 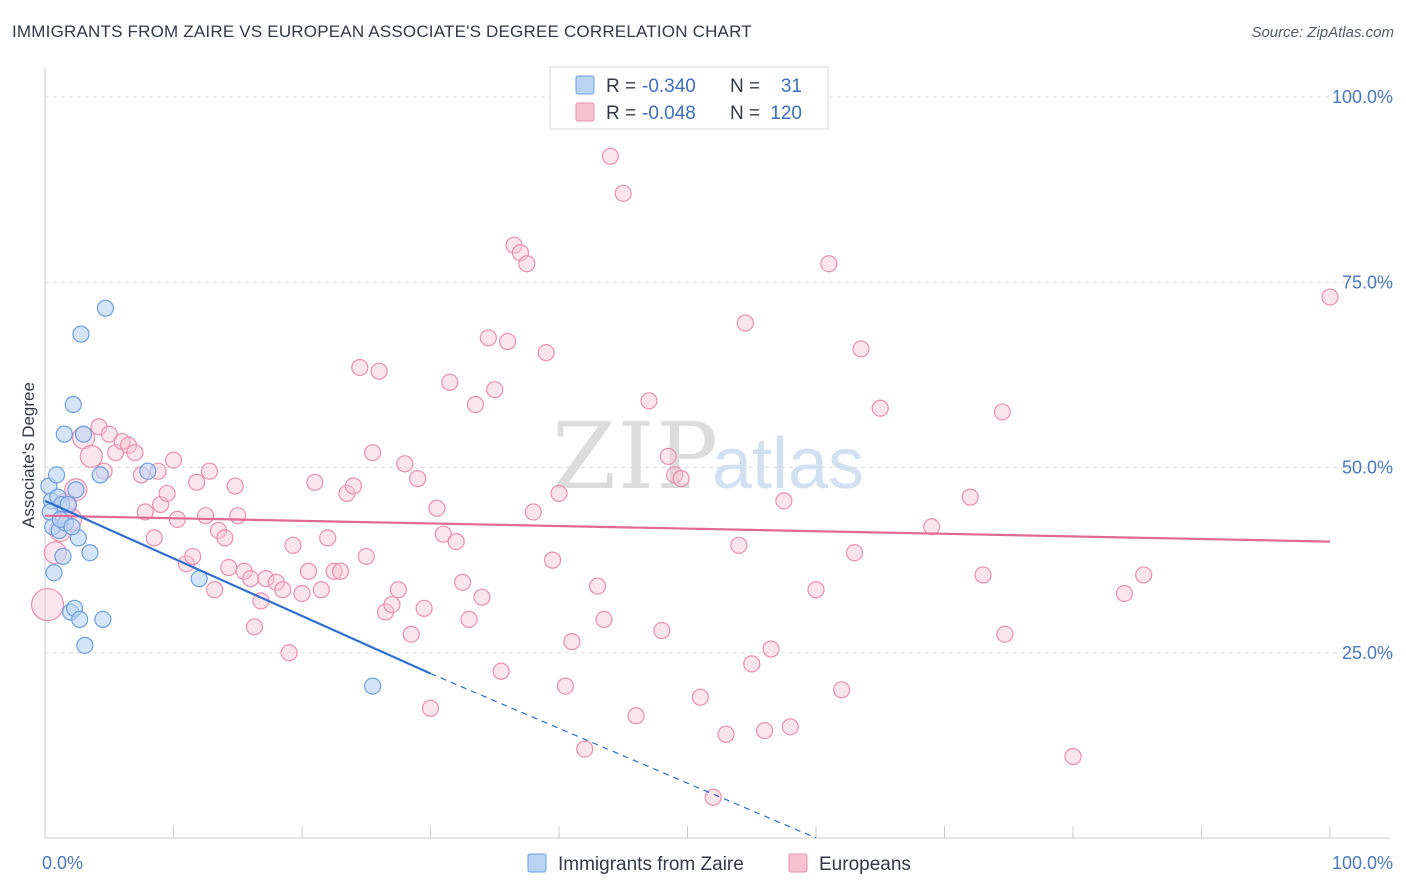 I want to click on watermark-zip: ZIP, so click(x=636, y=456).